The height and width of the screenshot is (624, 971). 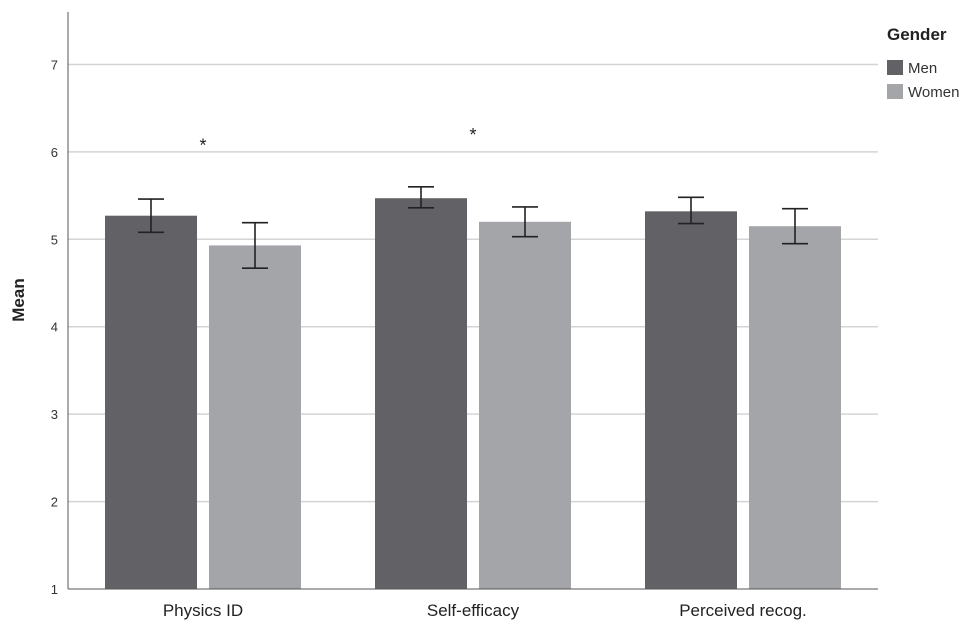 What do you see at coordinates (917, 34) in the screenshot?
I see `legend-title: Gender` at bounding box center [917, 34].